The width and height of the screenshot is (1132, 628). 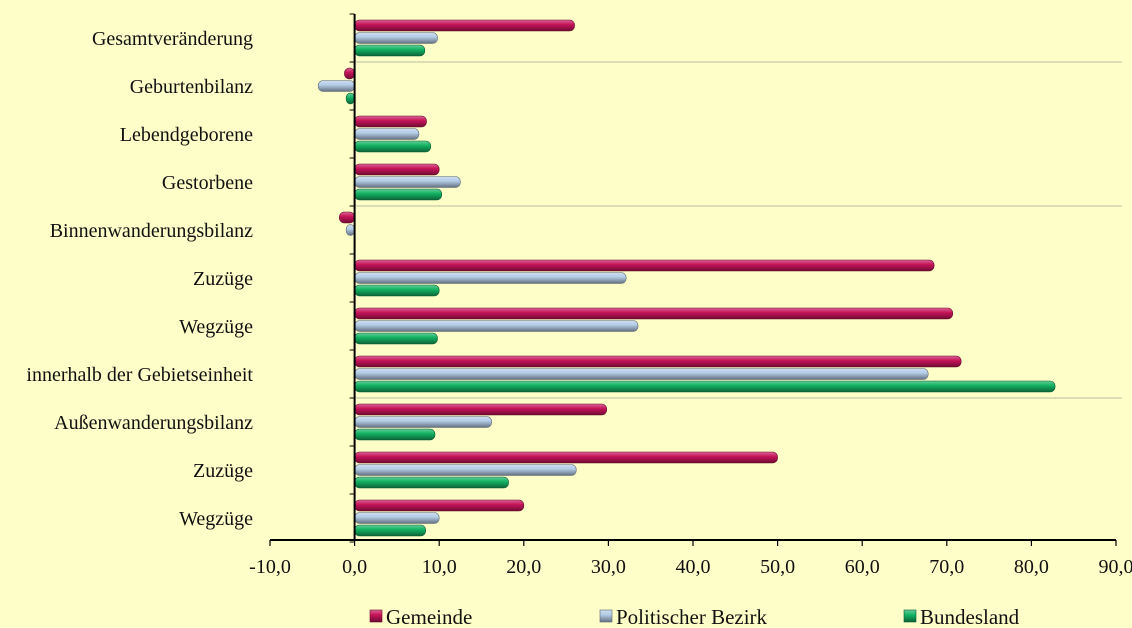 What do you see at coordinates (429, 616) in the screenshot?
I see `legend-label: Gemeinde` at bounding box center [429, 616].